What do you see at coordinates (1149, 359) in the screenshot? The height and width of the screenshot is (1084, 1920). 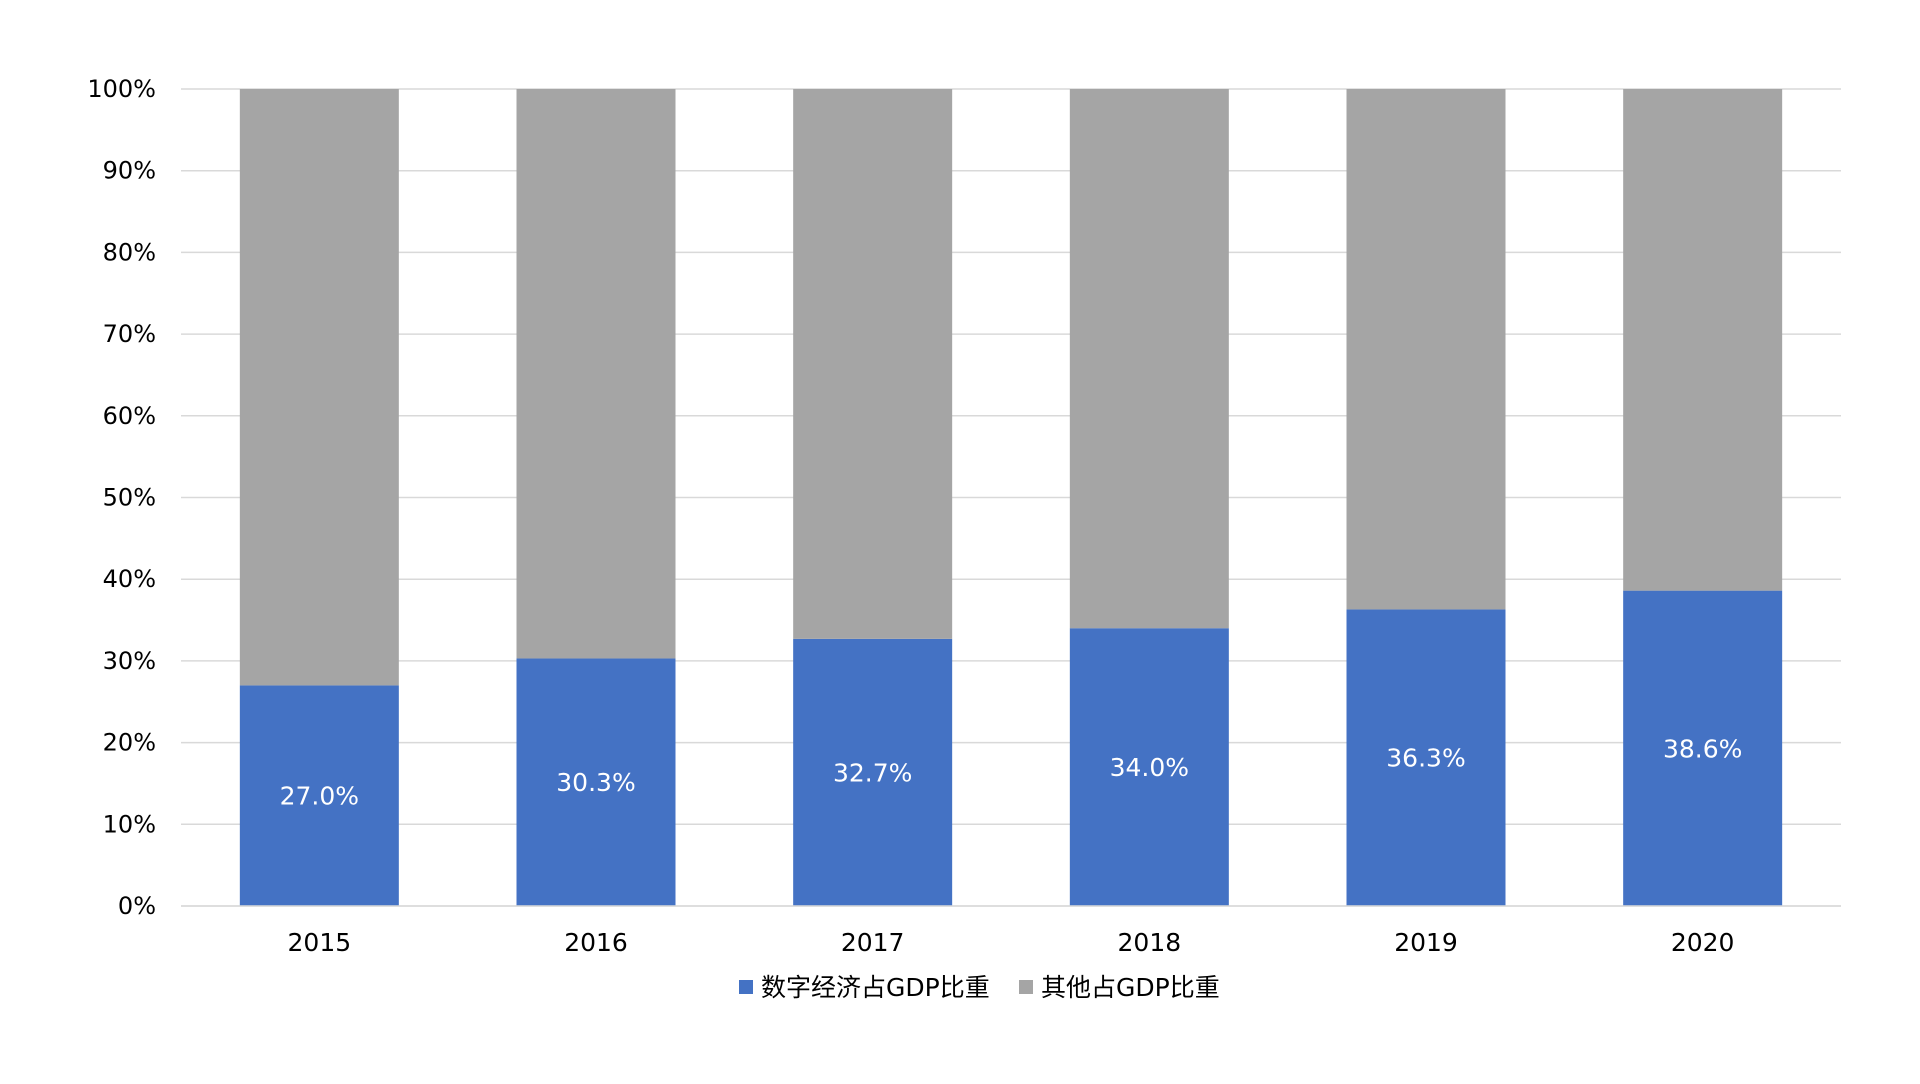 I see `bar-segment-other-2018` at bounding box center [1149, 359].